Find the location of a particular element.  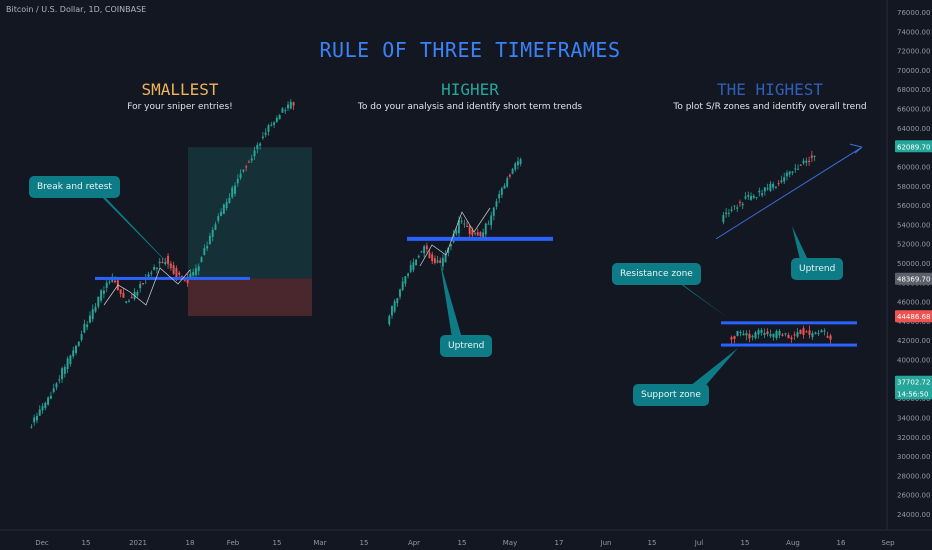

annotation-zones is located at coordinates (250, 232).